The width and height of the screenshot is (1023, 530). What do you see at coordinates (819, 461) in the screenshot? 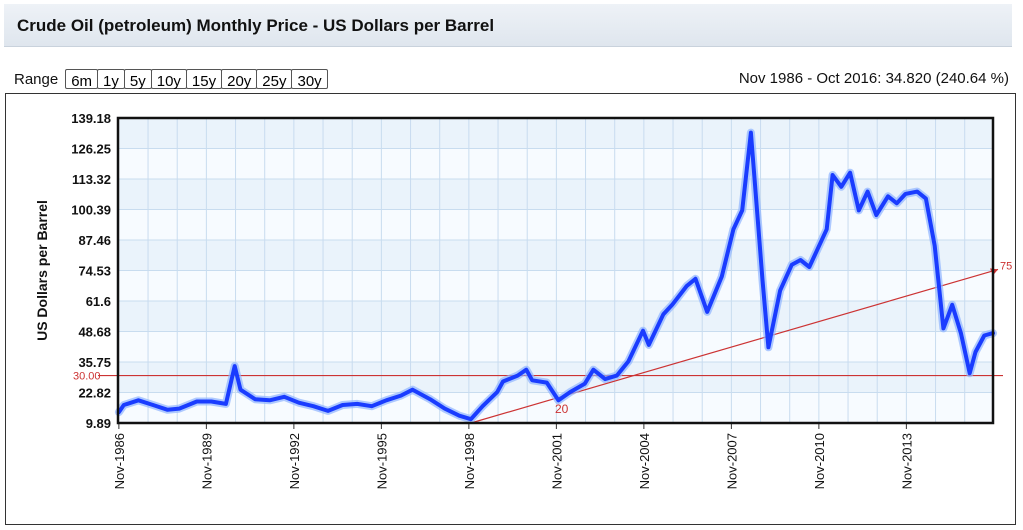
I see `x-tick-label: Nov-2010` at bounding box center [819, 461].